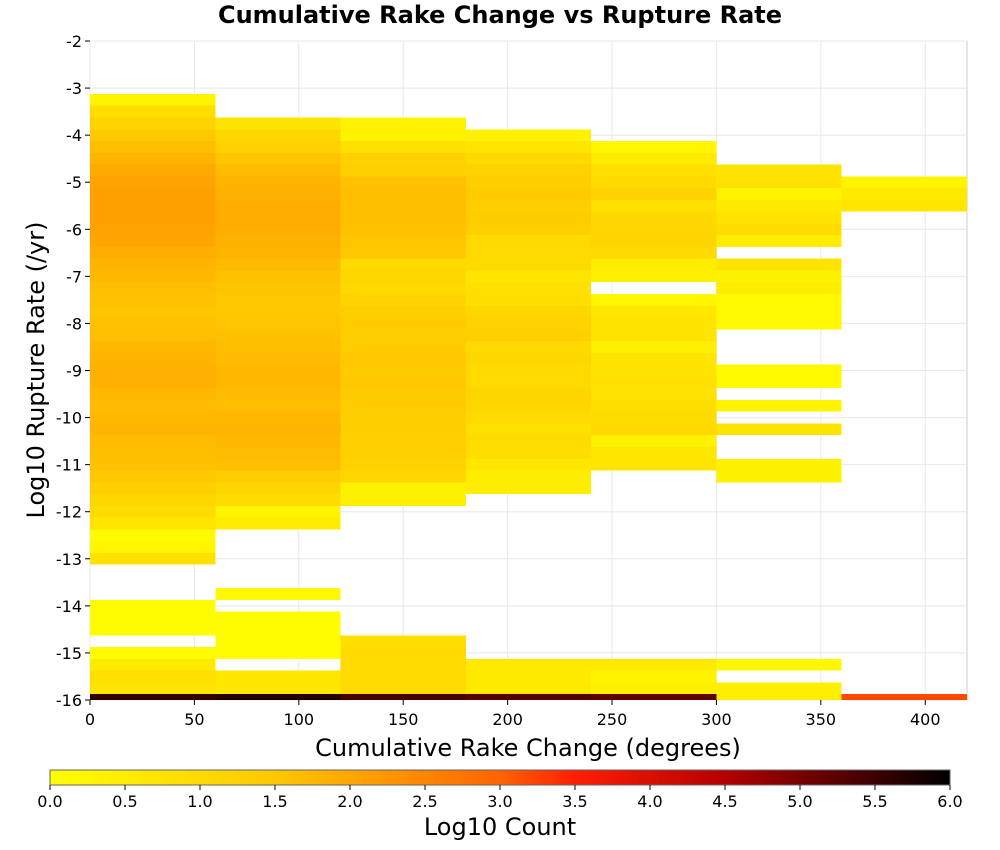  What do you see at coordinates (500, 15) in the screenshot?
I see `chart-title: Cumulative Rake Change vs Rupture Rate` at bounding box center [500, 15].